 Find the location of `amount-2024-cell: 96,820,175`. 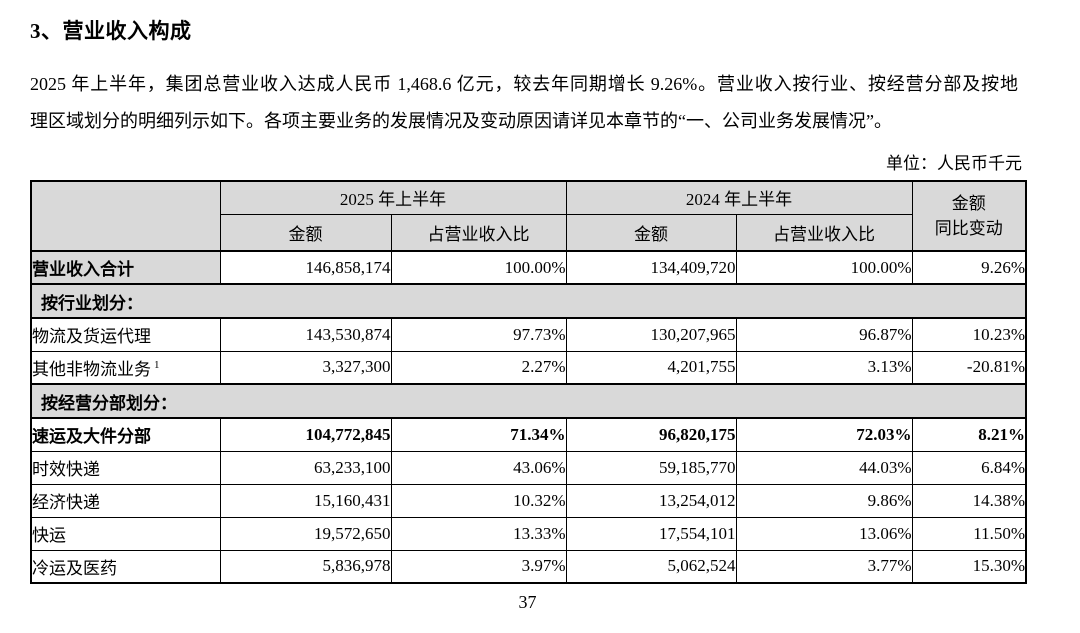

amount-2024-cell: 96,820,175 is located at coordinates (651, 434).